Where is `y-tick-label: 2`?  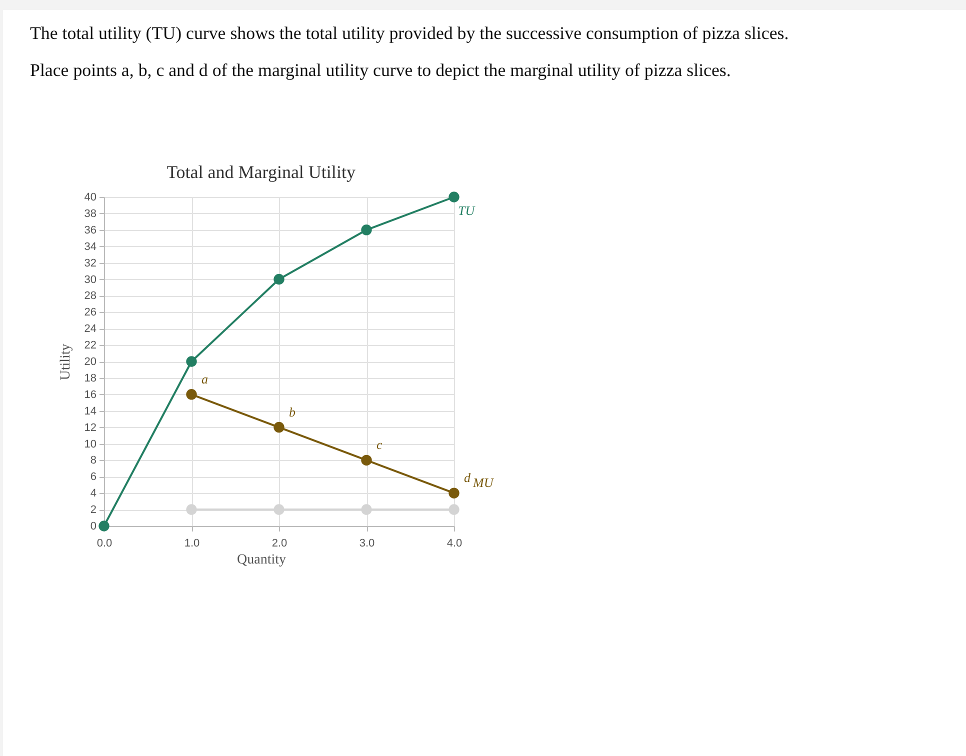
y-tick-label: 2 is located at coordinates (93, 510).